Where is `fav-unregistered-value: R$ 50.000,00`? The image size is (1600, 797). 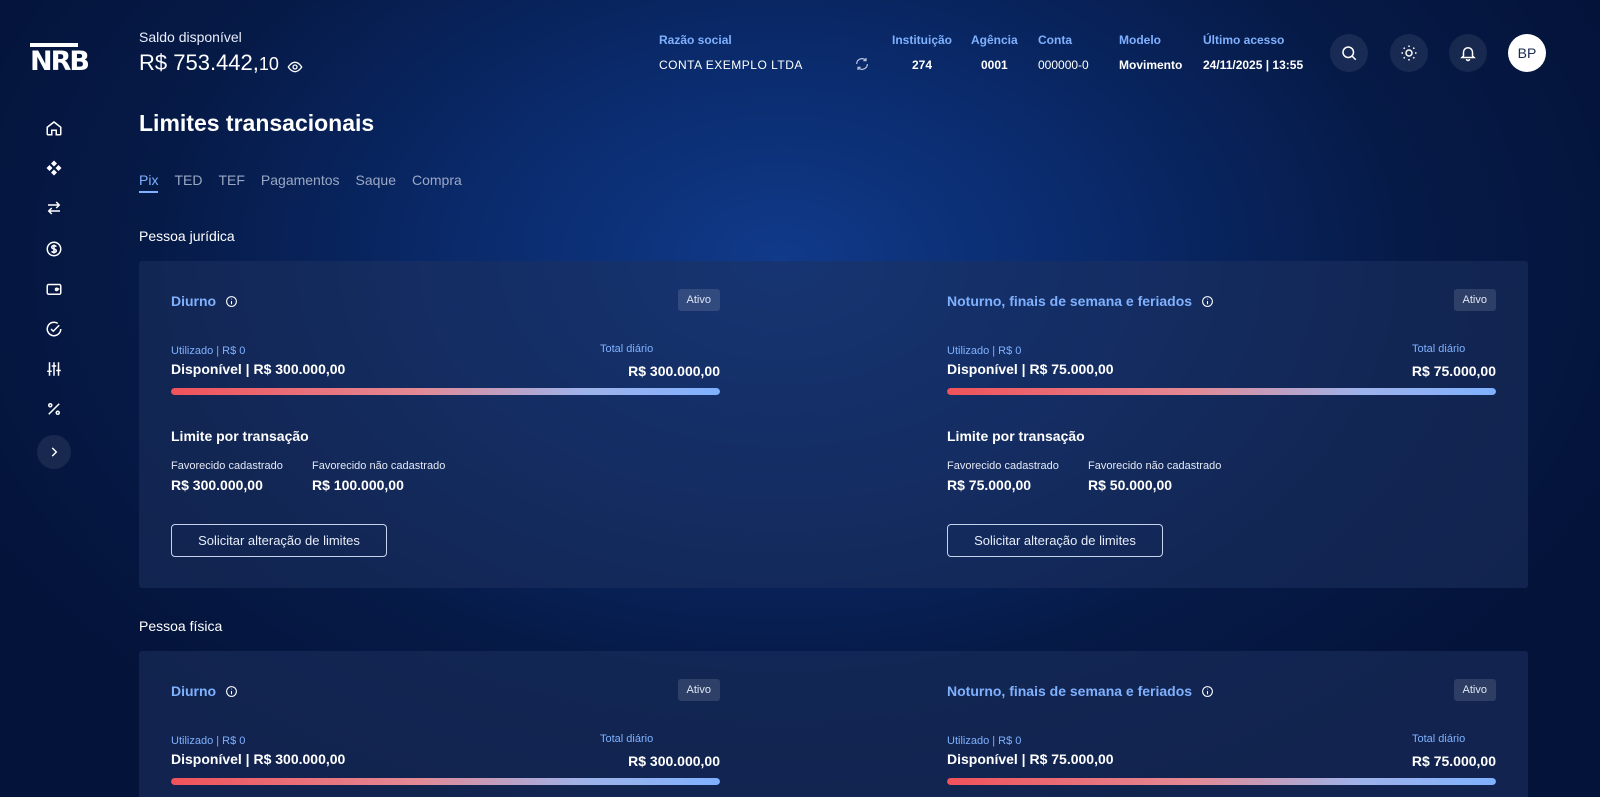 fav-unregistered-value: R$ 50.000,00 is located at coordinates (1130, 485).